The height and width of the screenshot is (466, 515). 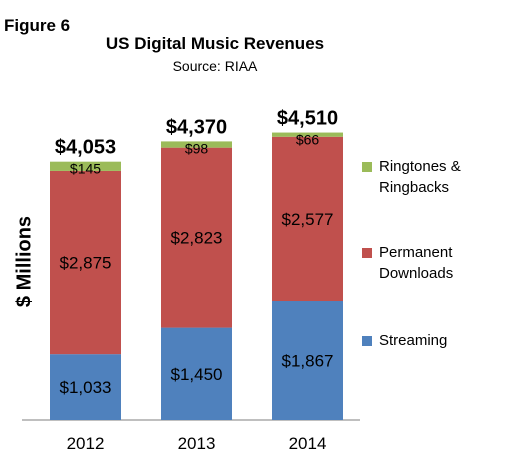 I want to click on legend-item: Permanent Downloads, so click(x=430, y=263).